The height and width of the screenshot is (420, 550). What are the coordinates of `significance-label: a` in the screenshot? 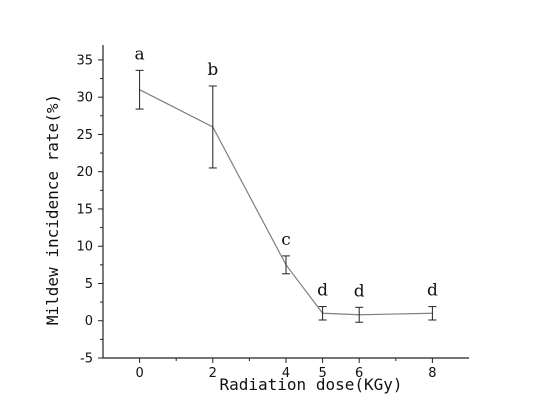 It's located at (140, 54).